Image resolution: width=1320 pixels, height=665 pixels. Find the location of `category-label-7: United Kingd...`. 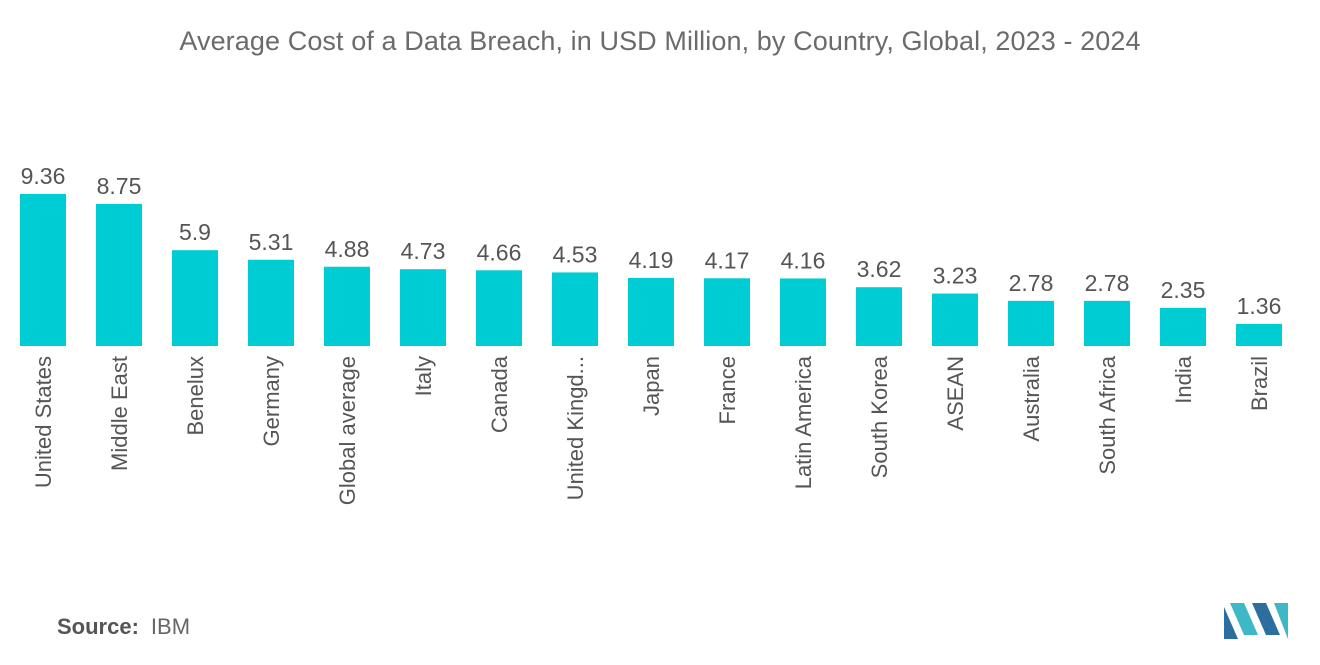

category-label-7: United Kingd... is located at coordinates (575, 428).